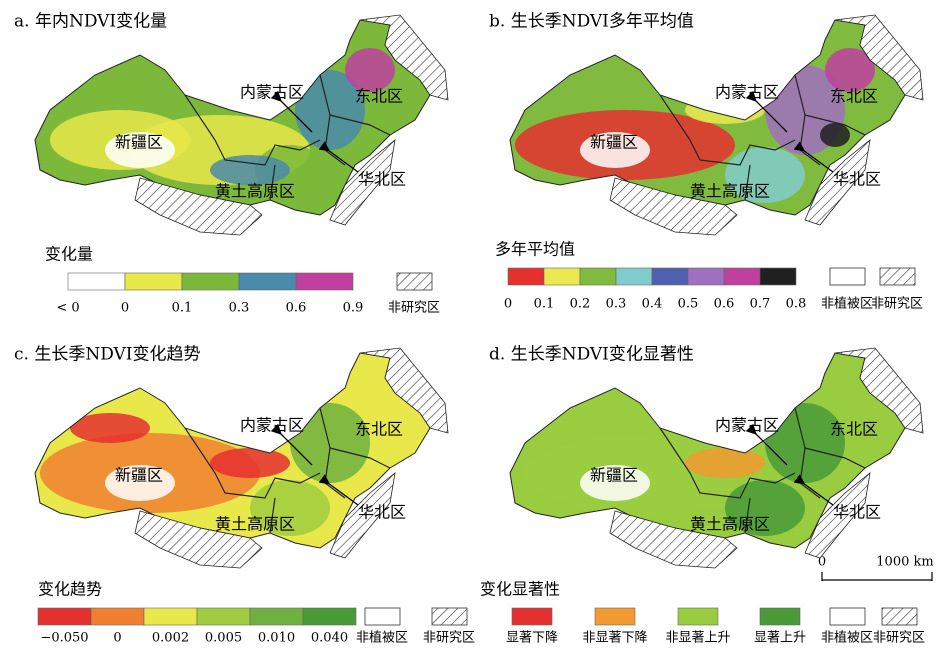 The image size is (950, 667). Describe the element at coordinates (125, 308) in the screenshot. I see `legend-label: 0` at that location.